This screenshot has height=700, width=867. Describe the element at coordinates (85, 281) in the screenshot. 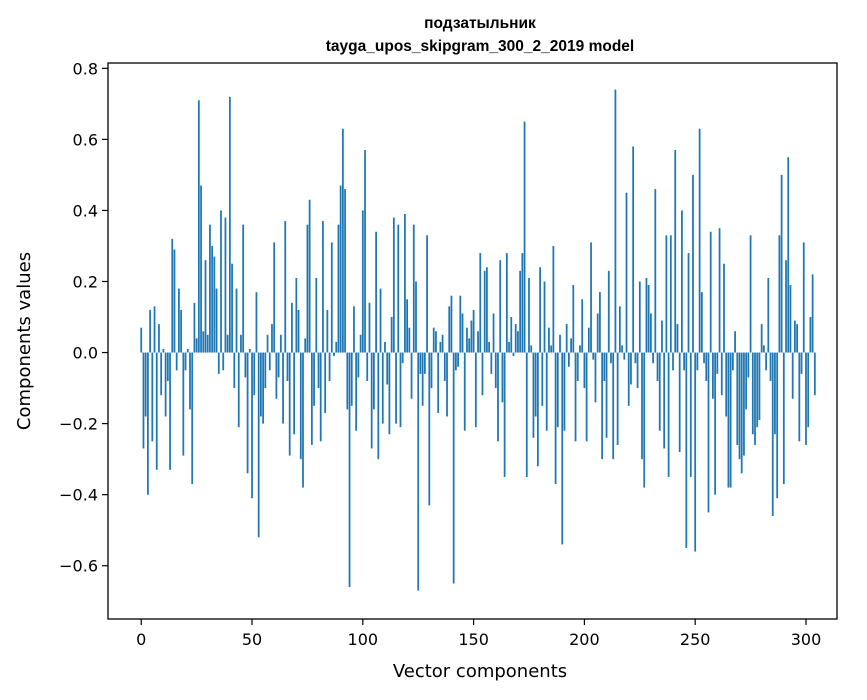

I see `y-tick-label: 0.2` at that location.